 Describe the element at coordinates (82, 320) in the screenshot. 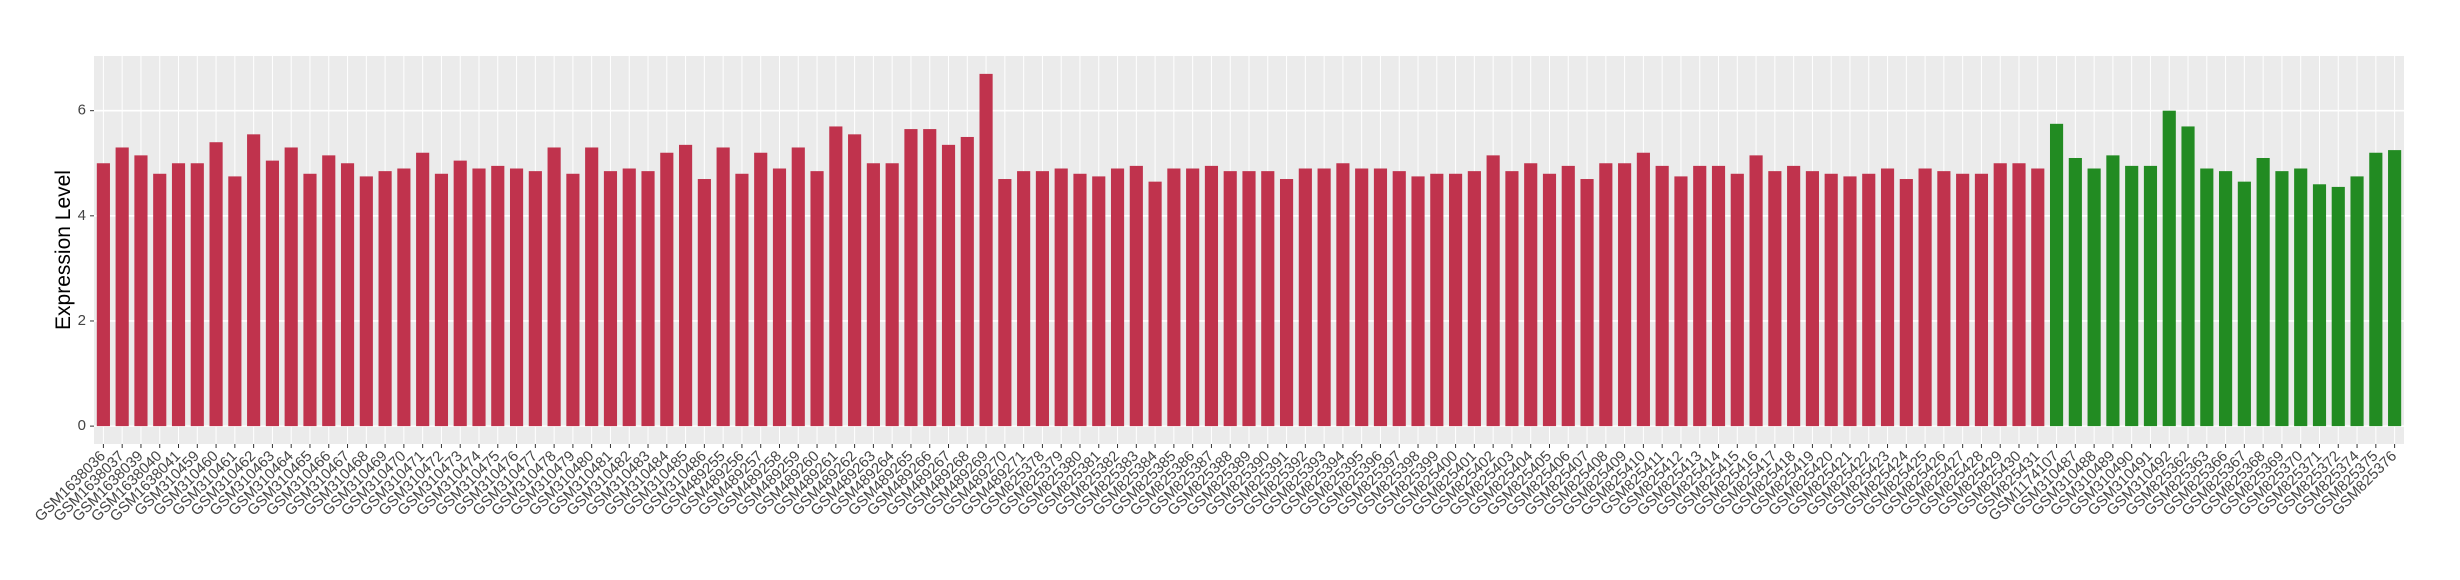

I see `y-tick-label: 2` at that location.